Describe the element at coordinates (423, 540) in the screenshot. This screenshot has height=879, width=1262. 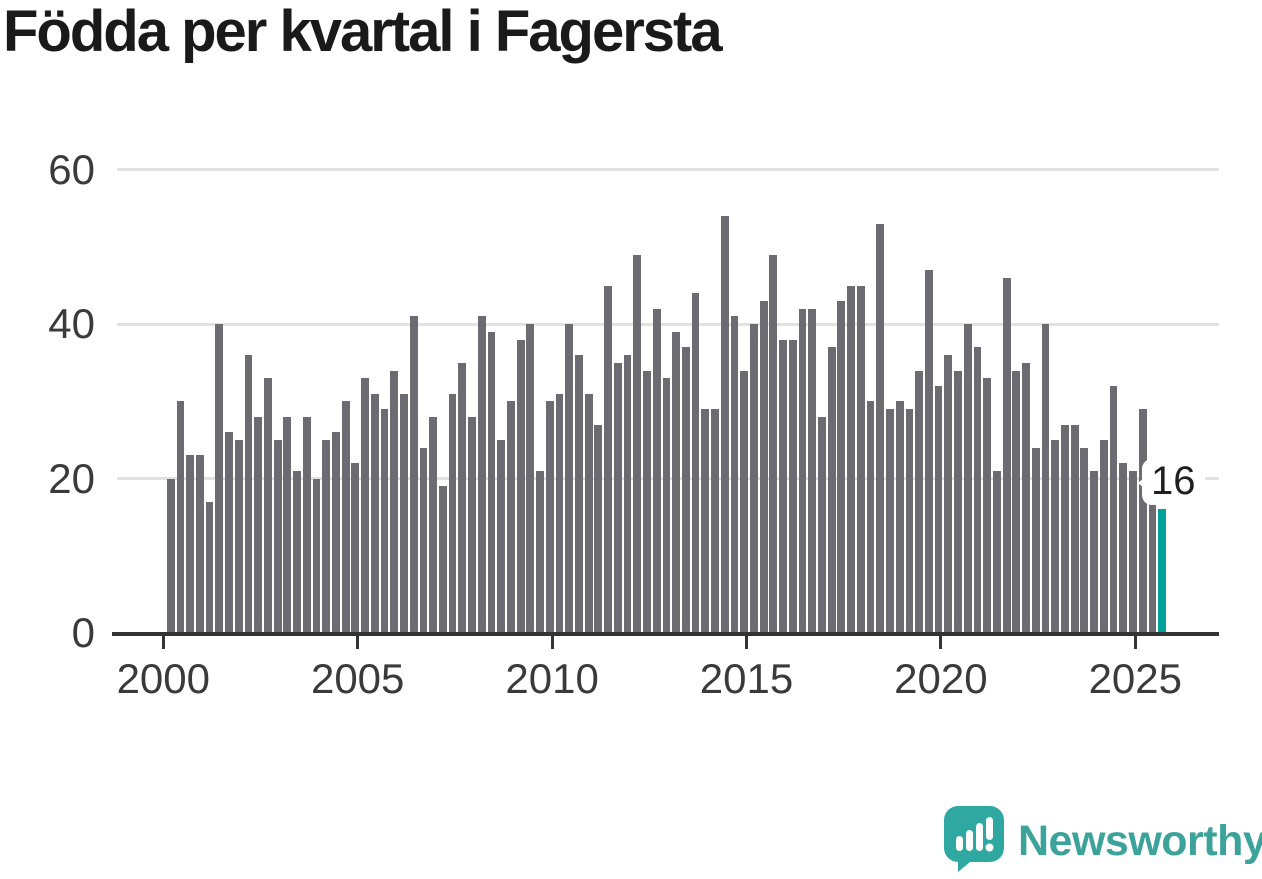
I see `bar-2006-Q3` at that location.